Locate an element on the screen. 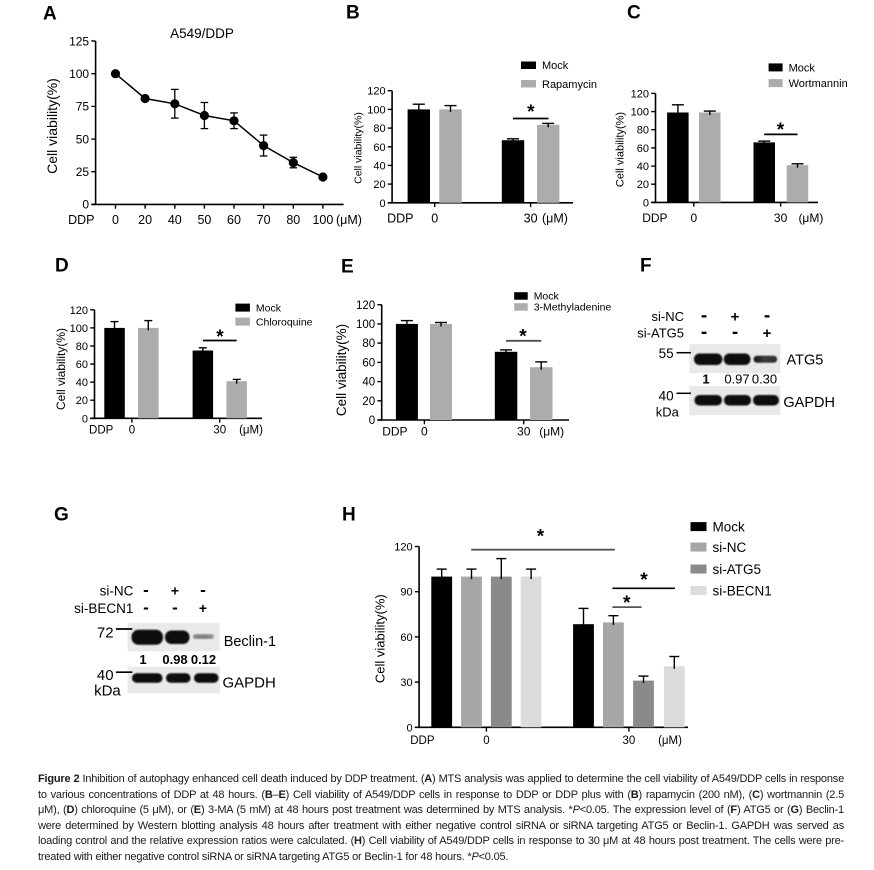  svg-text: H is located at coordinates (349, 515).